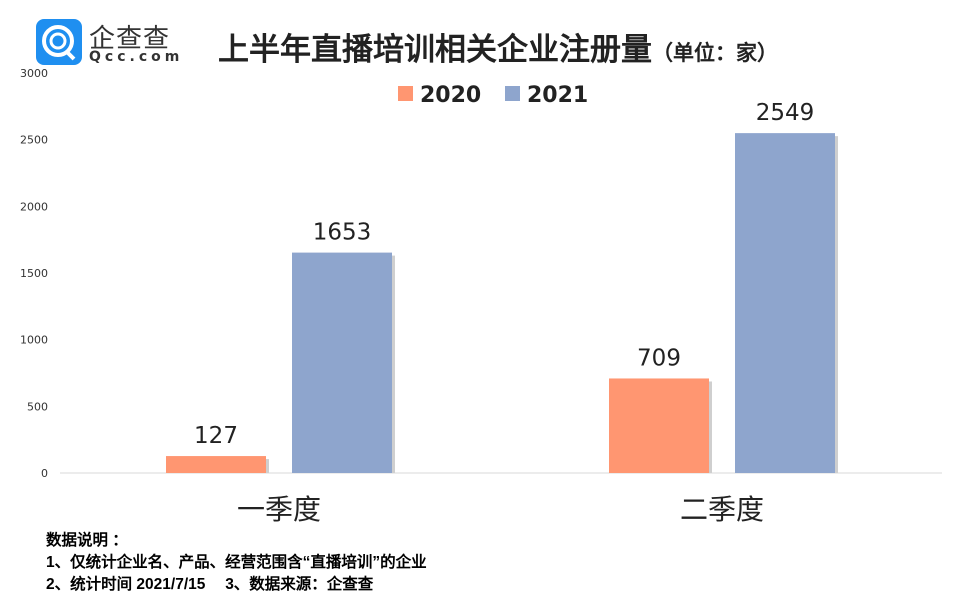 The height and width of the screenshot is (614, 958). Describe the element at coordinates (342, 233) in the screenshot. I see `data-label: 1653` at that location.